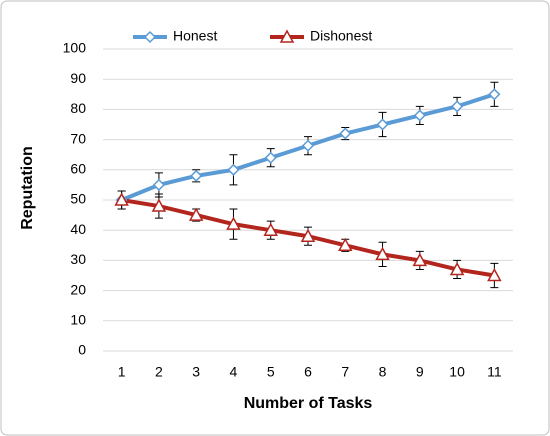 This screenshot has height=436, width=550. Describe the element at coordinates (234, 372) in the screenshot. I see `x-tick-label: 4` at that location.